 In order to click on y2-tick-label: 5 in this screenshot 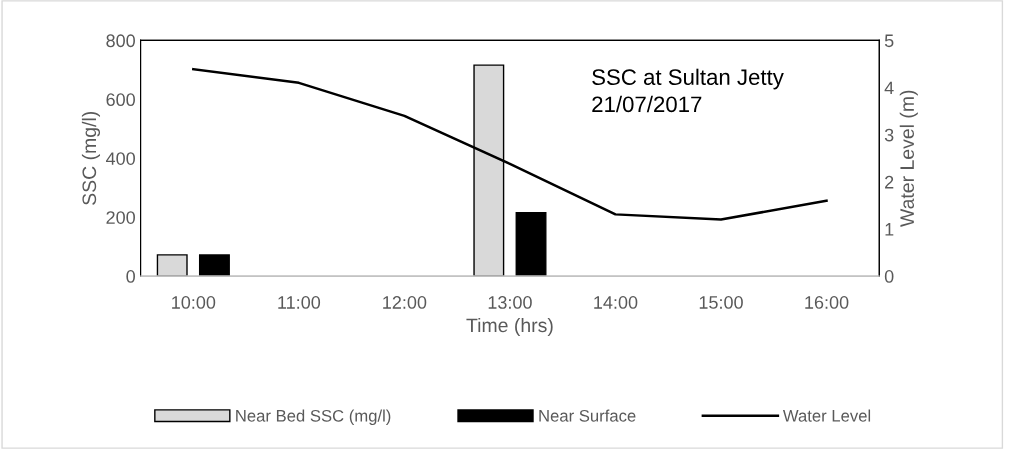, I will do `click(889, 41)`.